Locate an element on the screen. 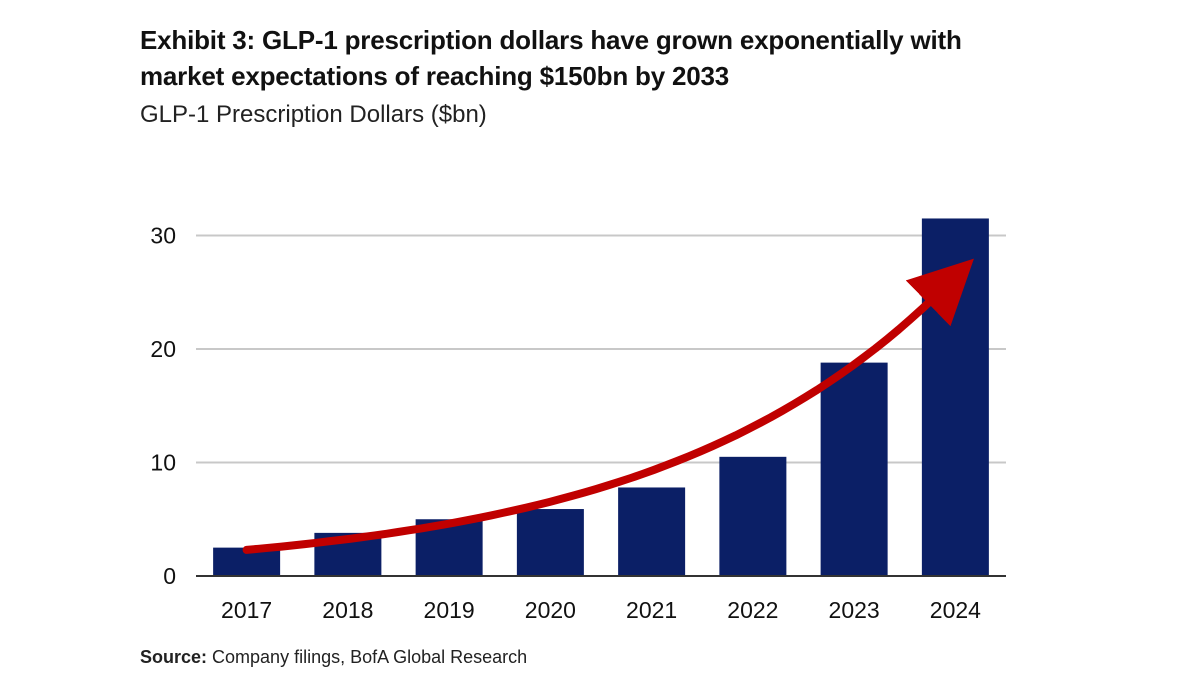  y-tick-label: 0 is located at coordinates (169, 576).